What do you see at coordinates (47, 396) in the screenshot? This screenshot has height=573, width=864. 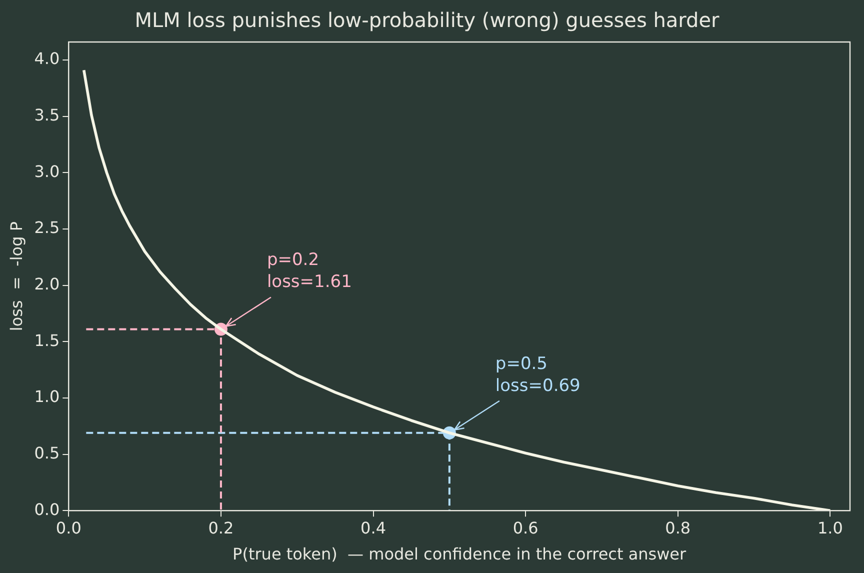 I see `y-tick-label: 1.0` at bounding box center [47, 396].